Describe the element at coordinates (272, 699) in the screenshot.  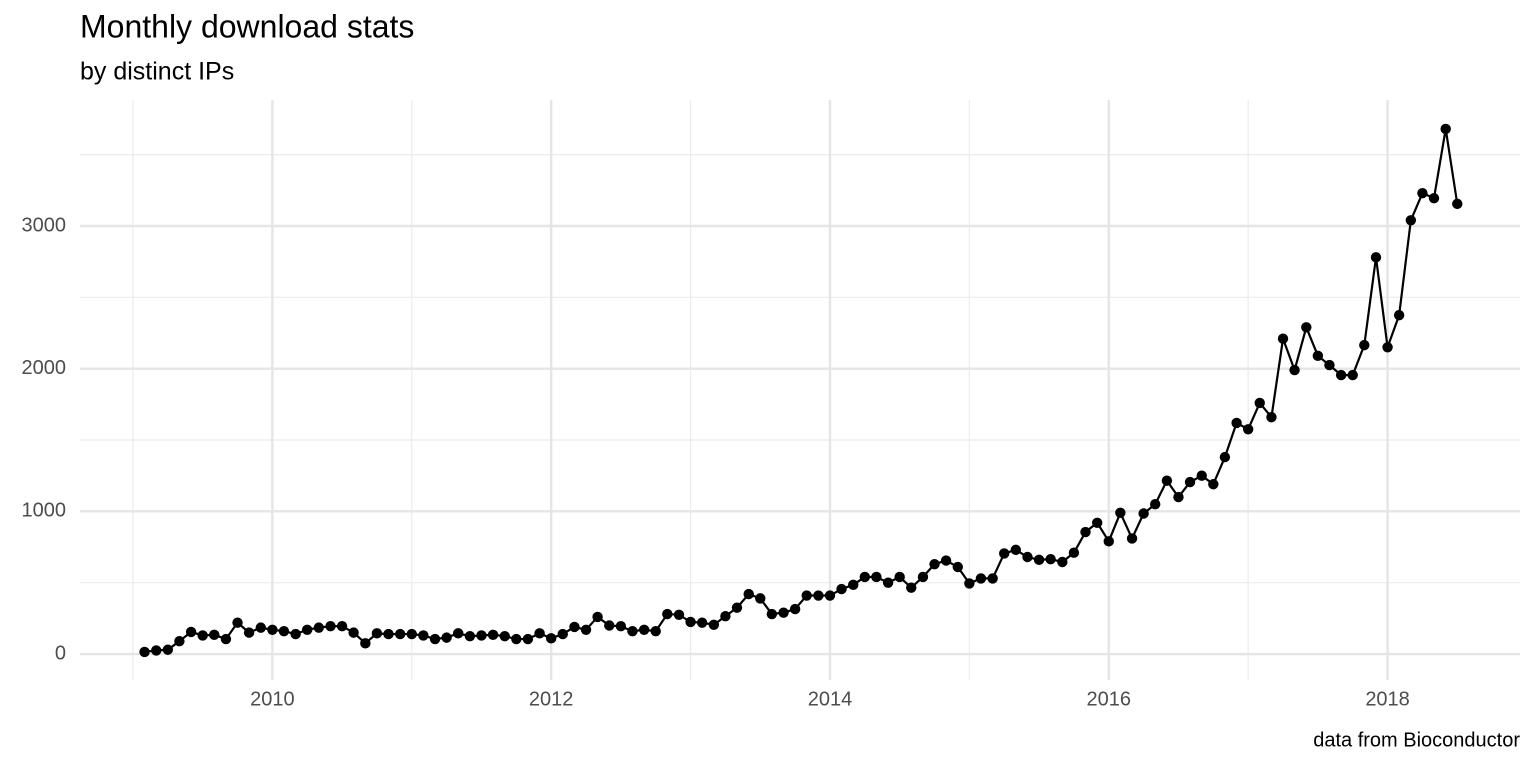
I see `x-tick-label: 2010` at that location.